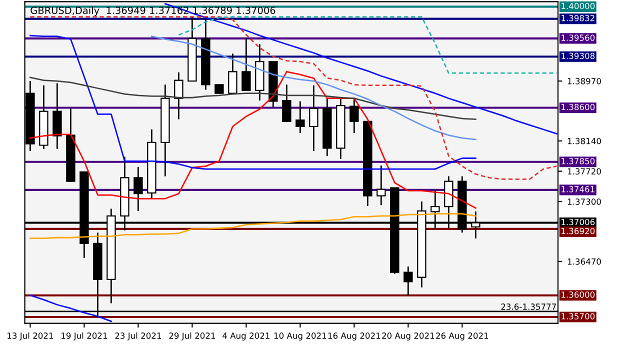 This screenshot has height=344, width=620. I want to click on ref-line-label: 1.38600, so click(578, 107).